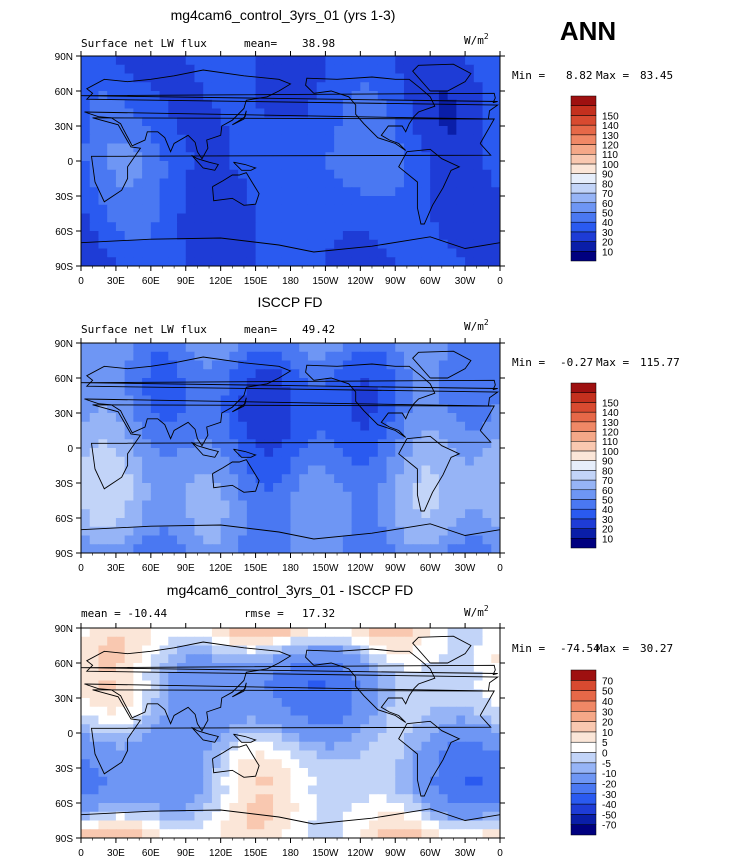 The image size is (732, 865). I want to click on coastline, so click(442, 649).